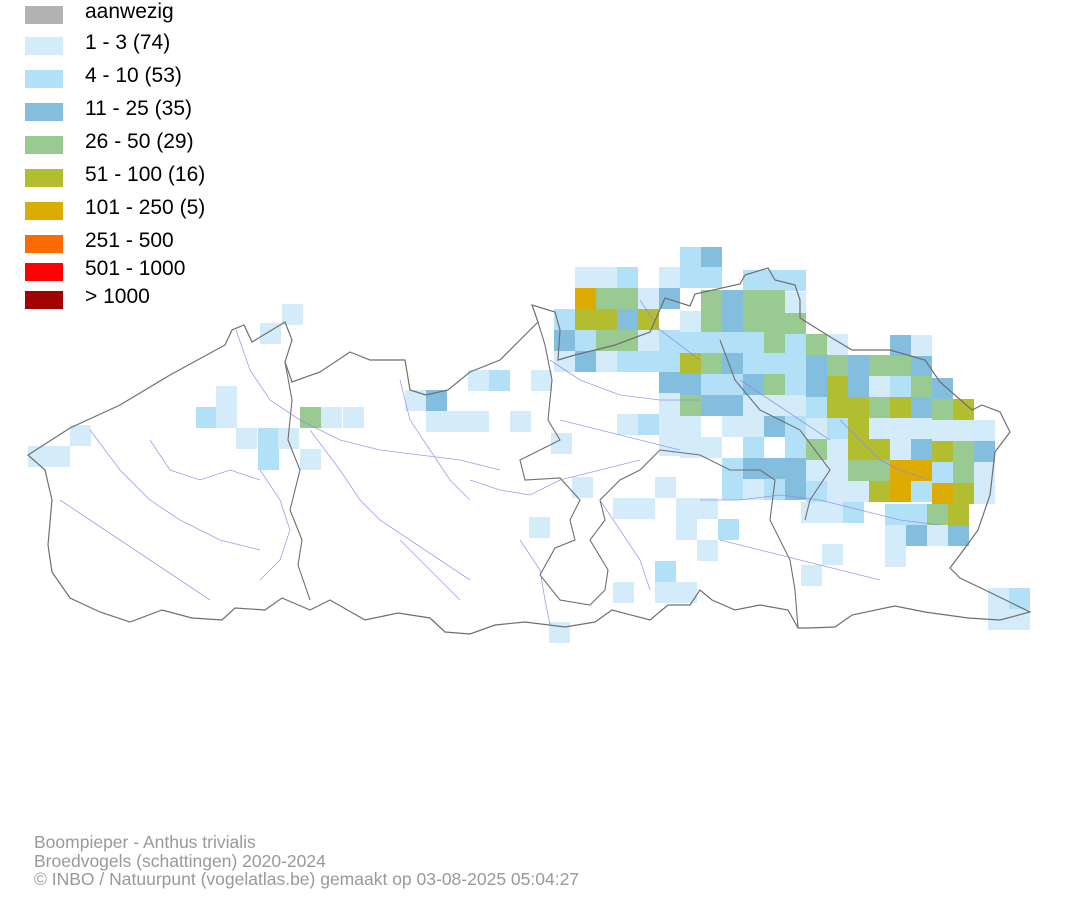 This screenshot has height=900, width=1074. I want to click on legend-label: 11 - 25 (35), so click(138, 108).